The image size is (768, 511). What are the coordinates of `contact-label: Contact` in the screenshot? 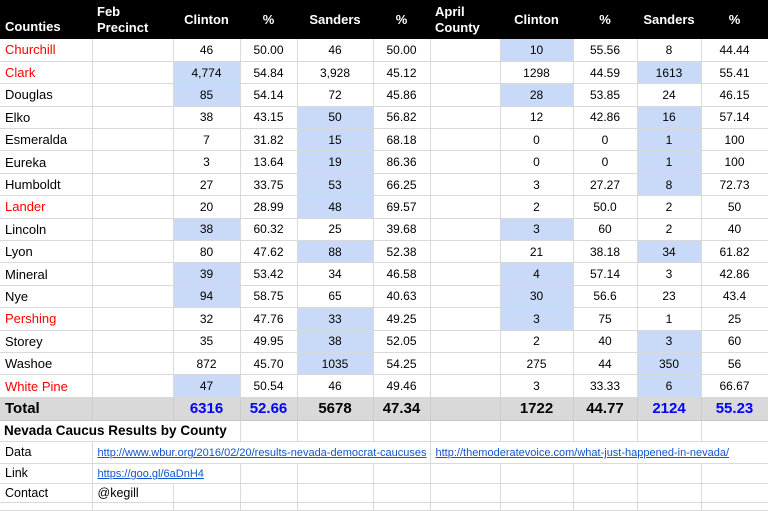 It's located at (46, 493).